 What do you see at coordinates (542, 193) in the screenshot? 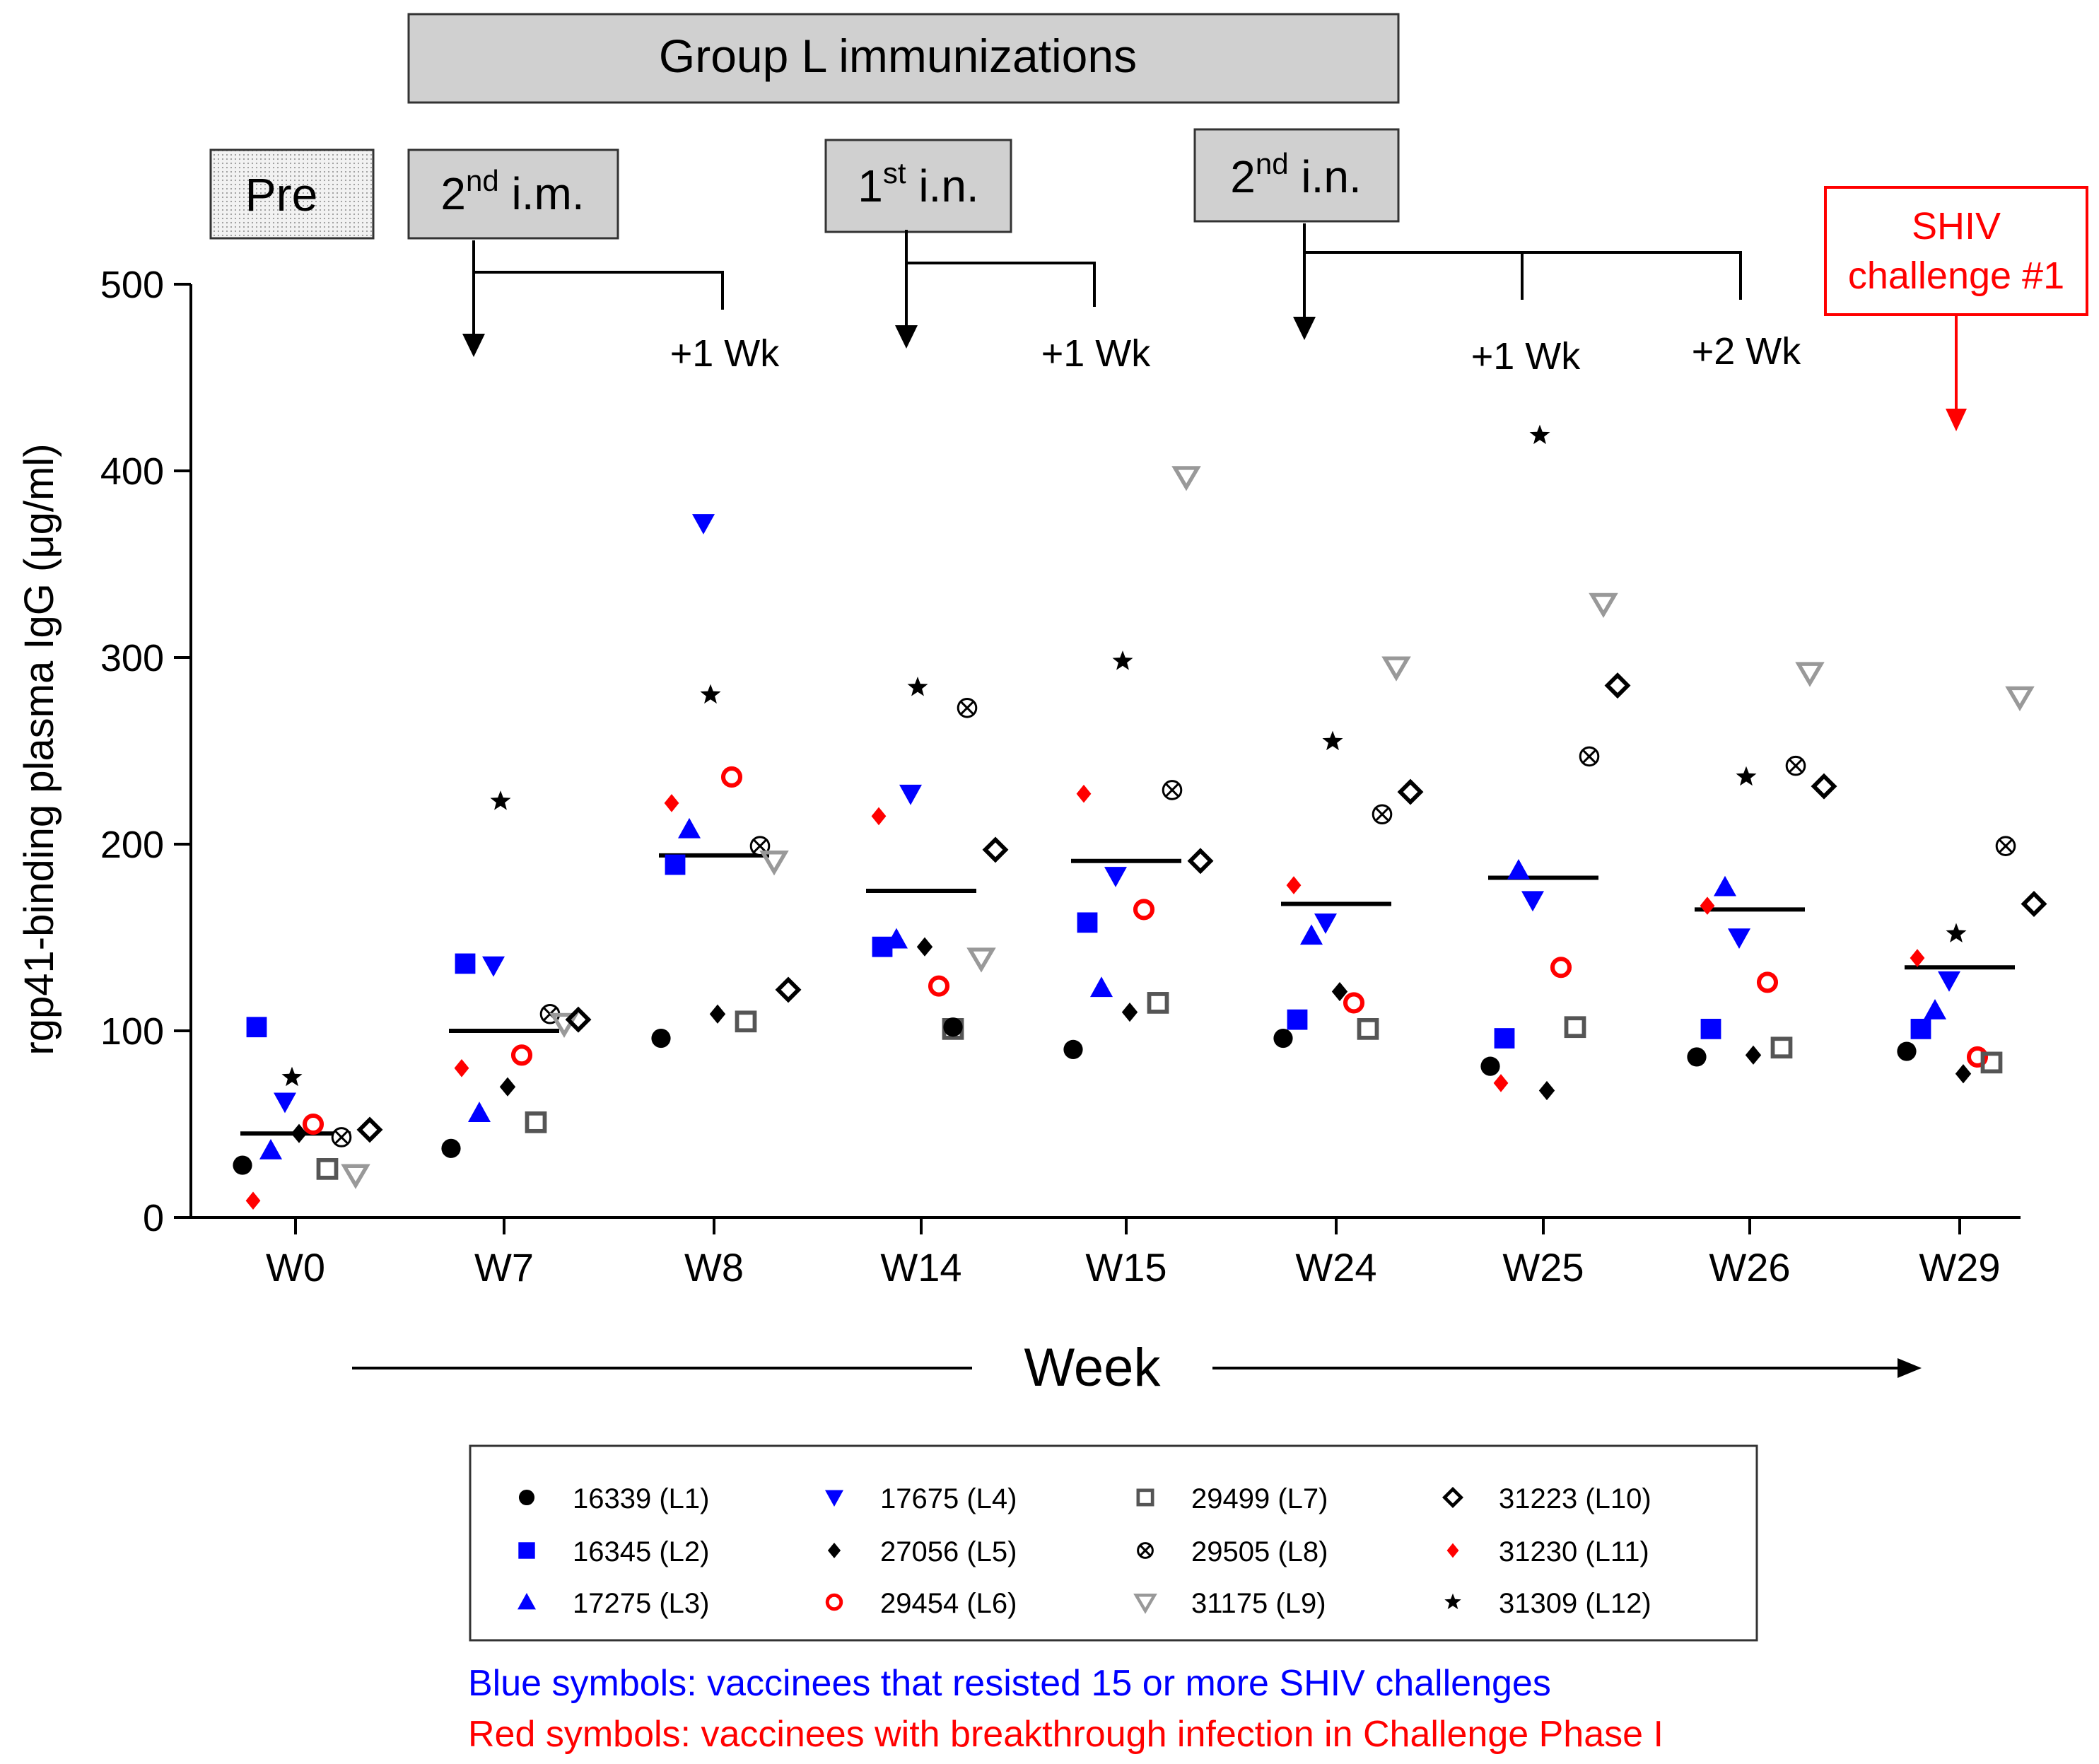
I see `stage-tail-2nd-im: i.m.` at bounding box center [542, 193].